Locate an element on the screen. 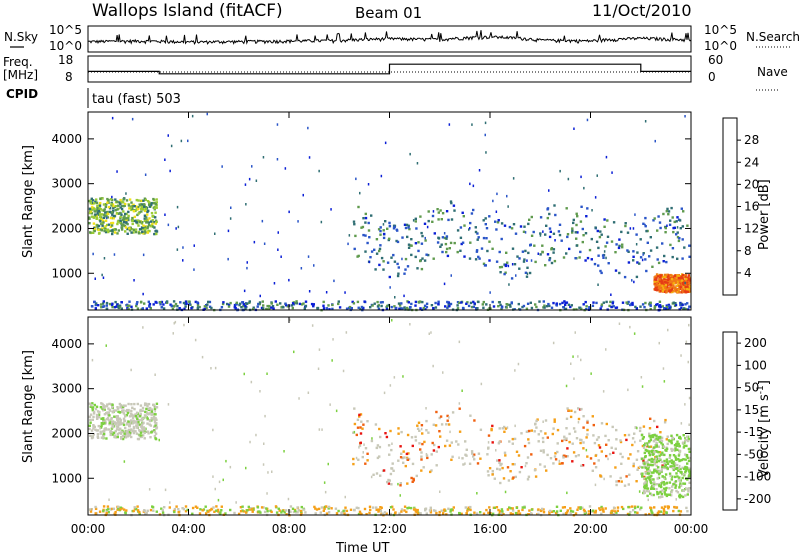  colorbar-tick-label: 24 is located at coordinates (751, 162).